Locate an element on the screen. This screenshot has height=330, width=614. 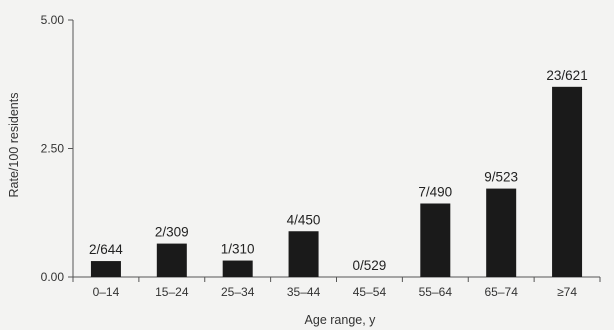
x-tick-label: 35–44 is located at coordinates (304, 292).